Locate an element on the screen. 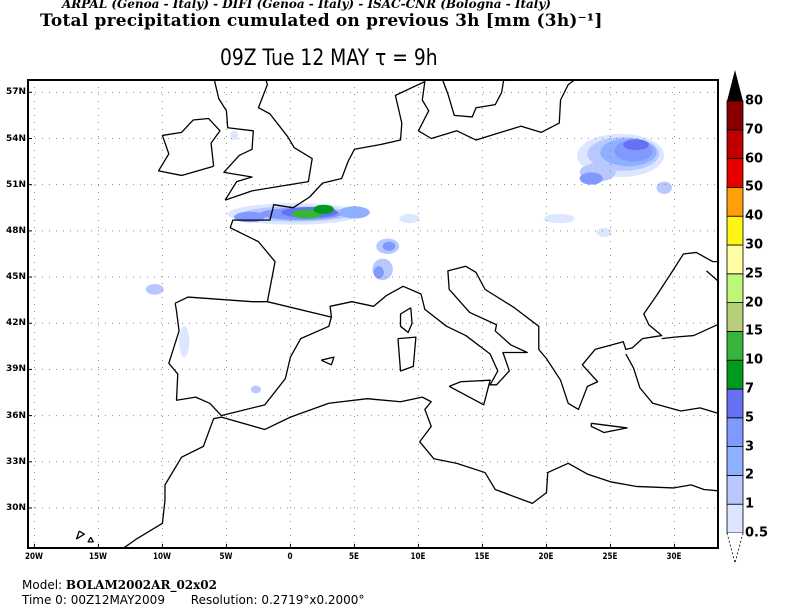 The width and height of the screenshot is (792, 612). lat-tick-label: 51N is located at coordinates (15, 184).